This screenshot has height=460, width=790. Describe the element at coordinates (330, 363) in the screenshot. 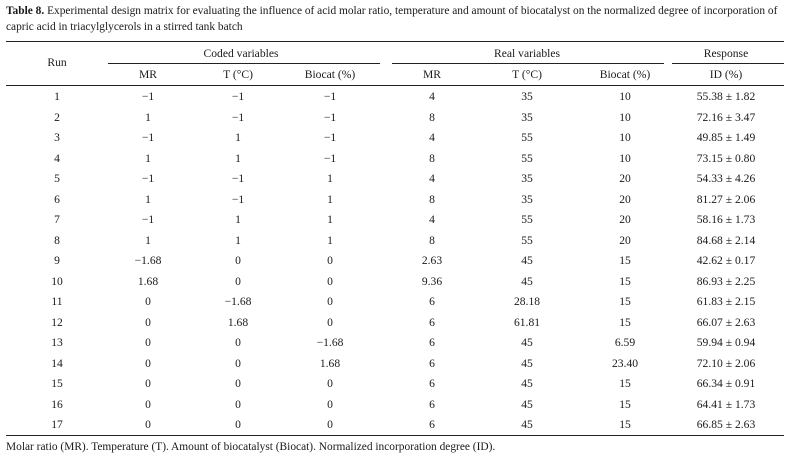

I see `cell-coded-biocat: 1.68` at that location.